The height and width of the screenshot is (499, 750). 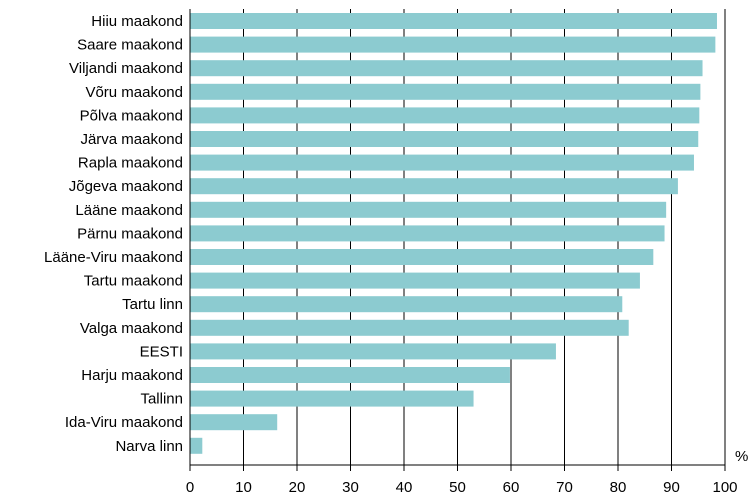 What do you see at coordinates (130, 45) in the screenshot?
I see `category-label: Saare maakond` at bounding box center [130, 45].